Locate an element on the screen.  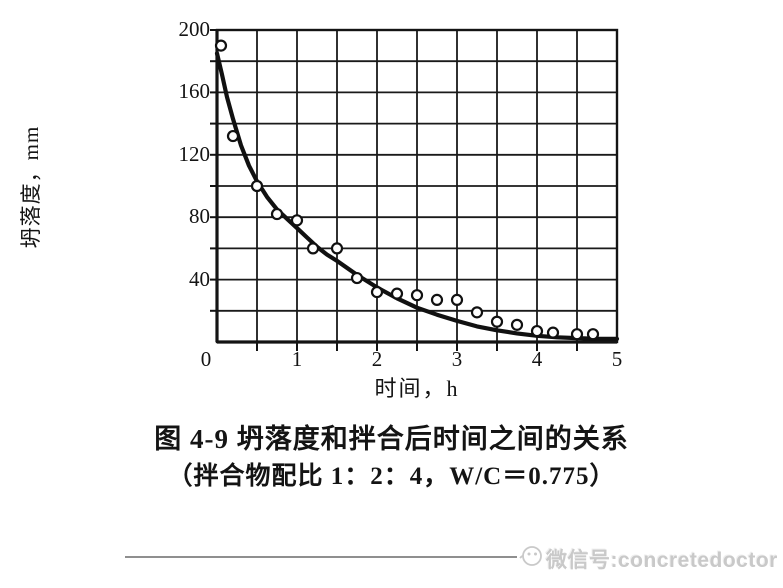
figure-caption-subtitle: （拌合物配比 1：2：4，W/C＝0.775） is located at coordinates (391, 476).